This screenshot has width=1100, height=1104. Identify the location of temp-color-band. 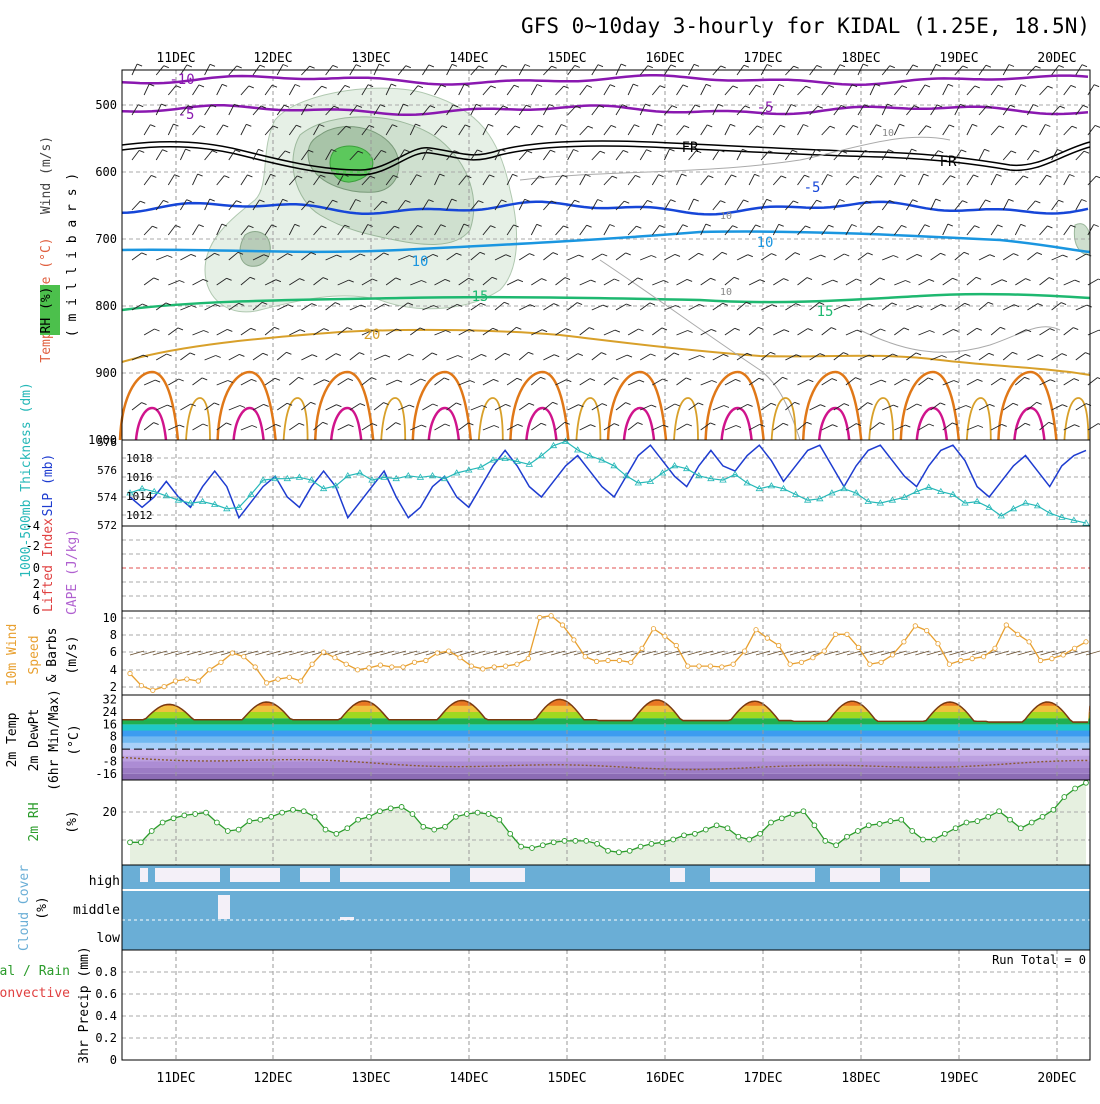
(606, 727).